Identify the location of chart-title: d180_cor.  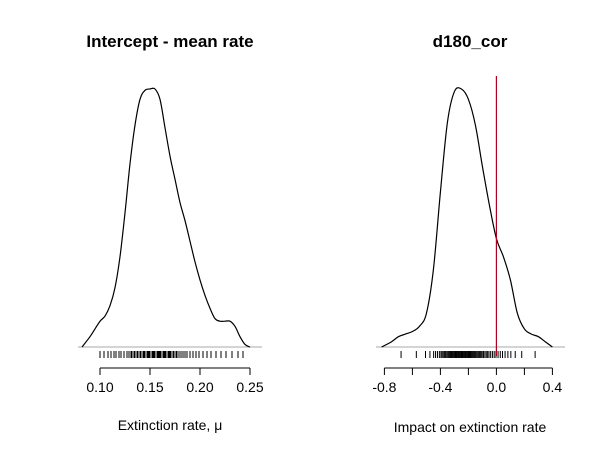
(470, 41).